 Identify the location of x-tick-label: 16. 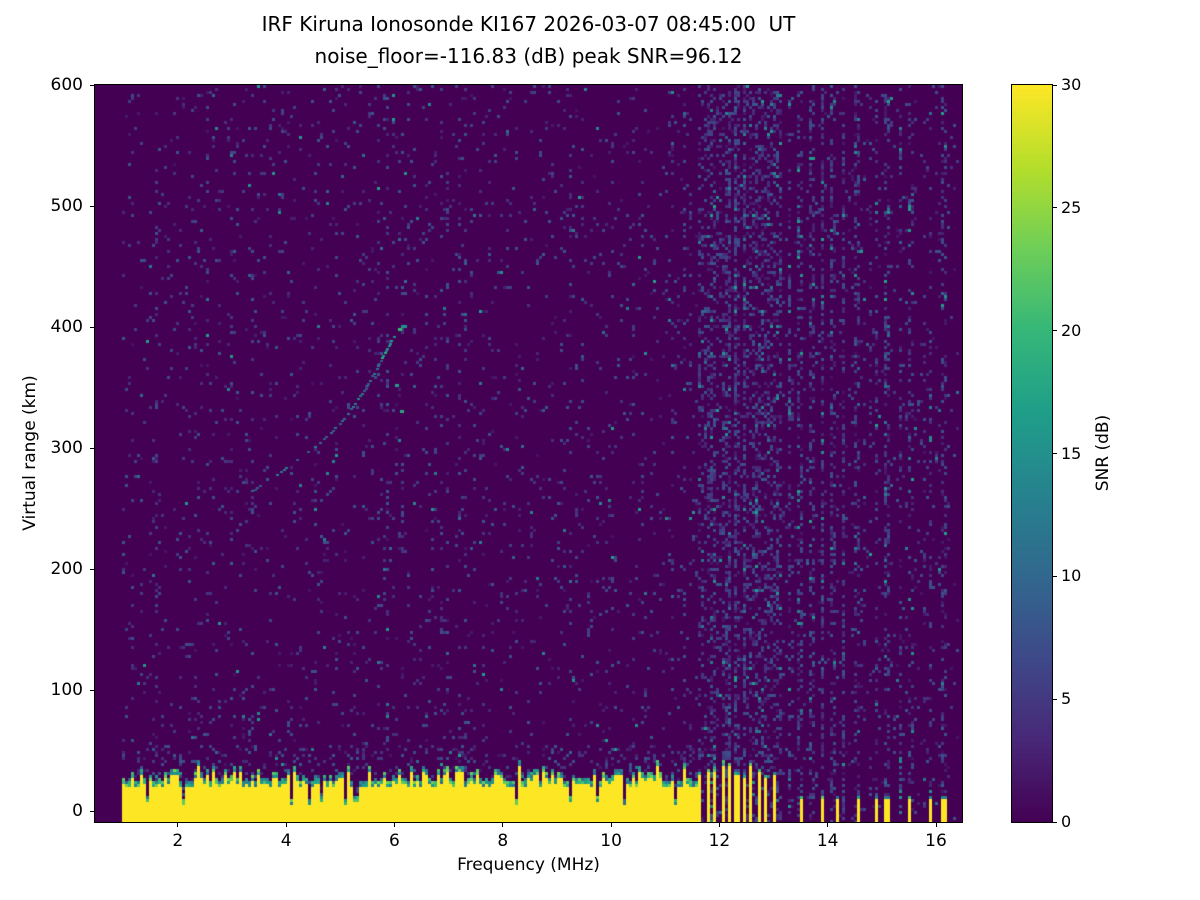
(936, 841).